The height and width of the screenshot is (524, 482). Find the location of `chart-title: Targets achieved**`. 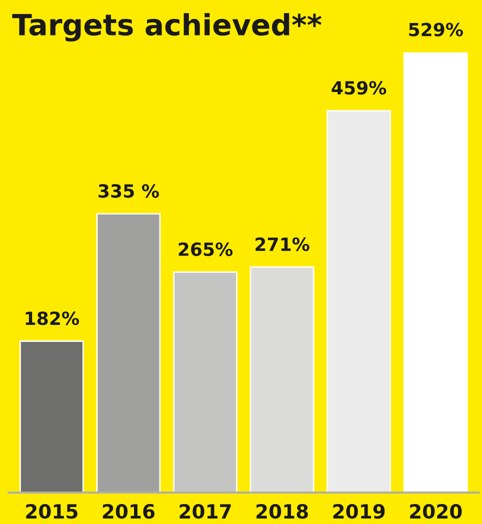

chart-title: Targets achieved** is located at coordinates (167, 27).